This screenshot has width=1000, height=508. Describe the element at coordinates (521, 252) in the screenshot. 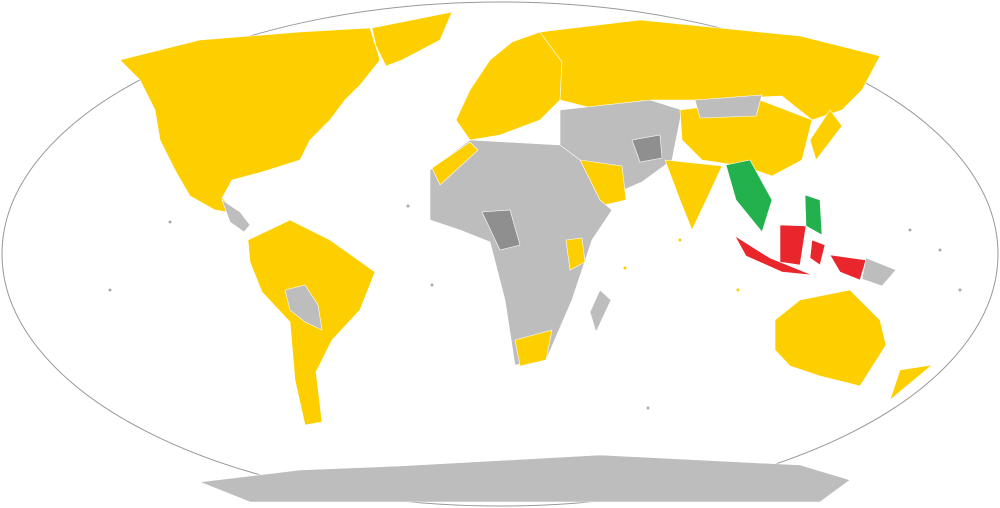

I see `africa` at that location.